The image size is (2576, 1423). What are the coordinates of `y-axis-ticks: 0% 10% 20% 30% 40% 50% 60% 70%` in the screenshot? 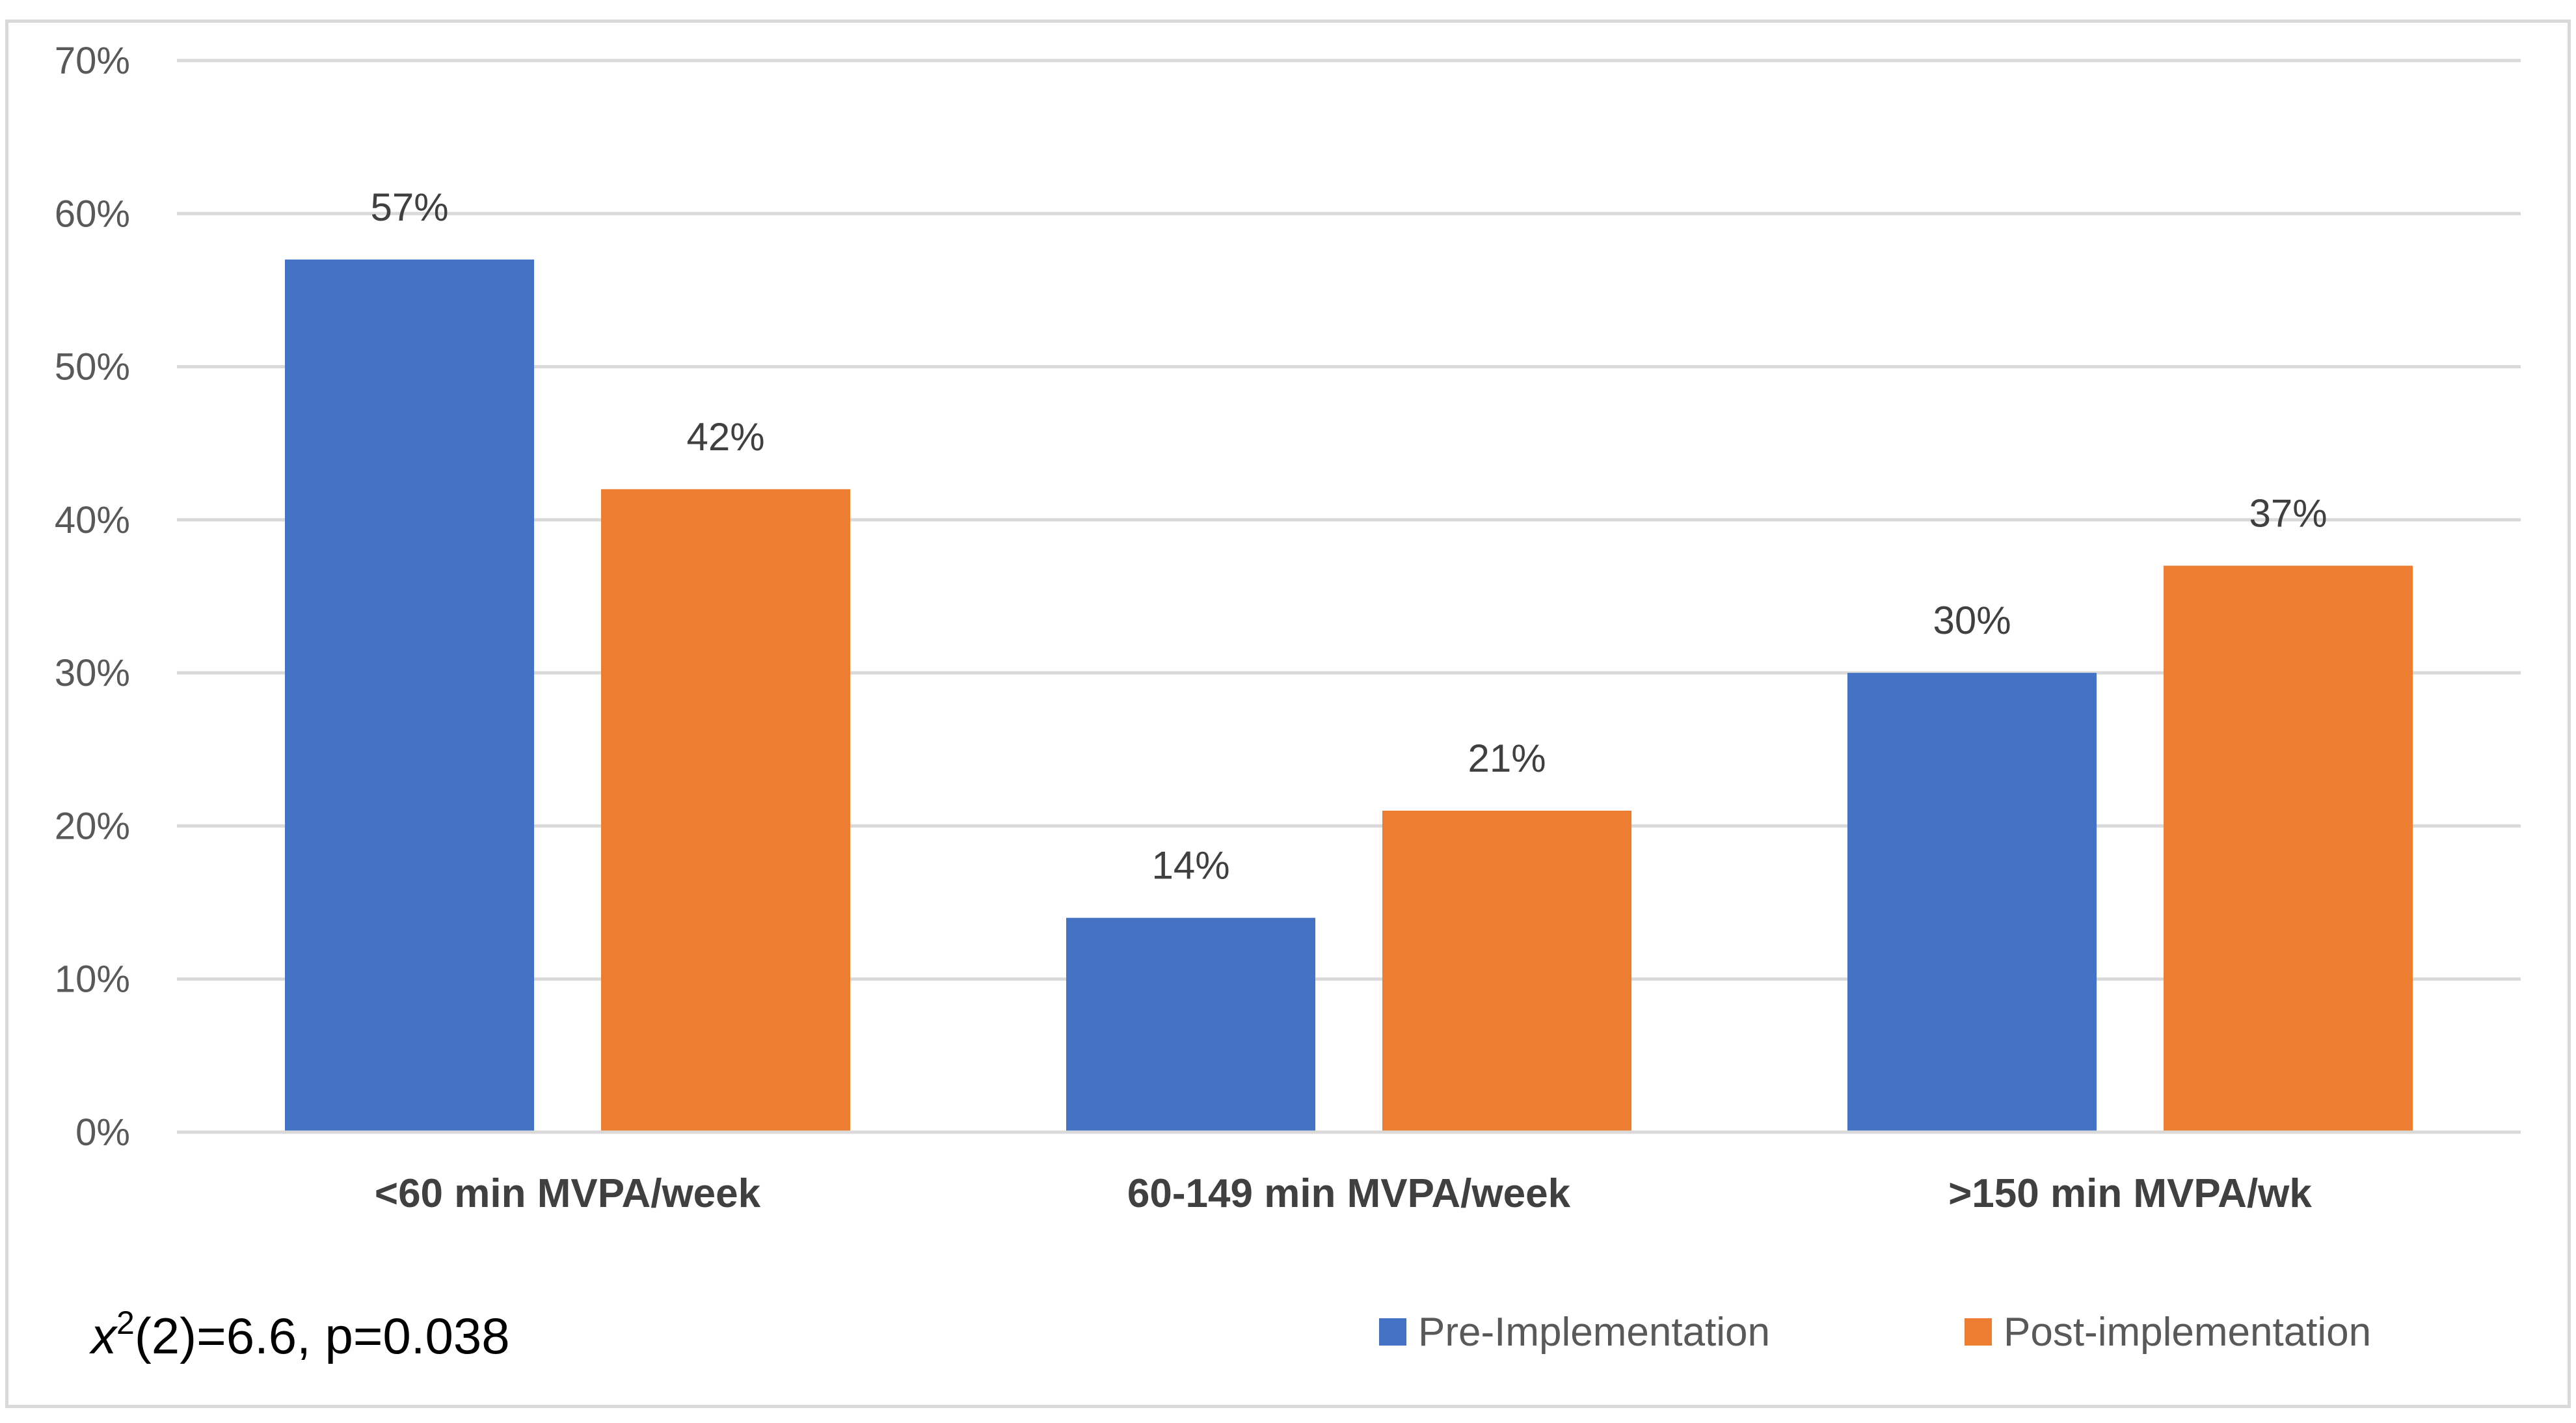 It's located at (92, 597).